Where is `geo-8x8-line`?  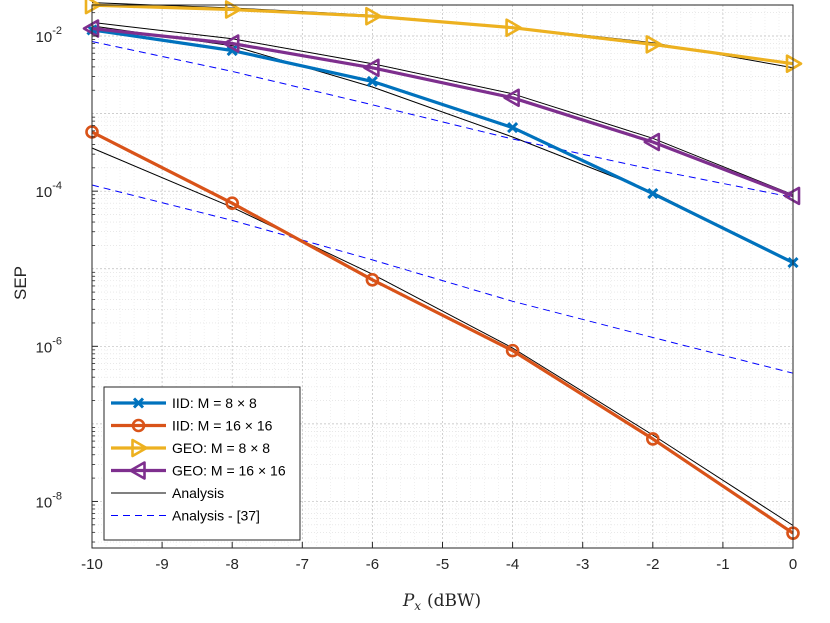
geo-8x8-line is located at coordinates (442, 34).